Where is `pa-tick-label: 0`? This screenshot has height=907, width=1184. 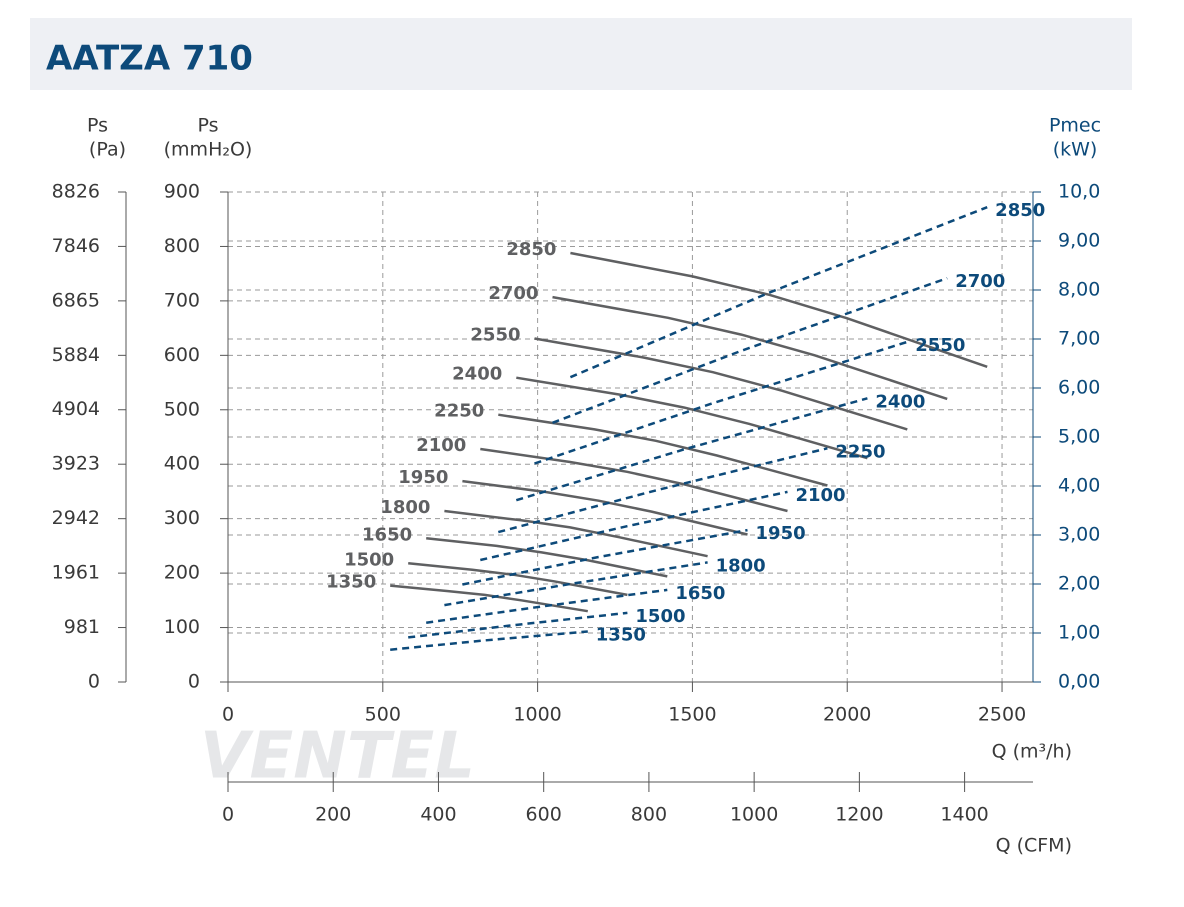
pa-tick-label: 0 is located at coordinates (94, 682).